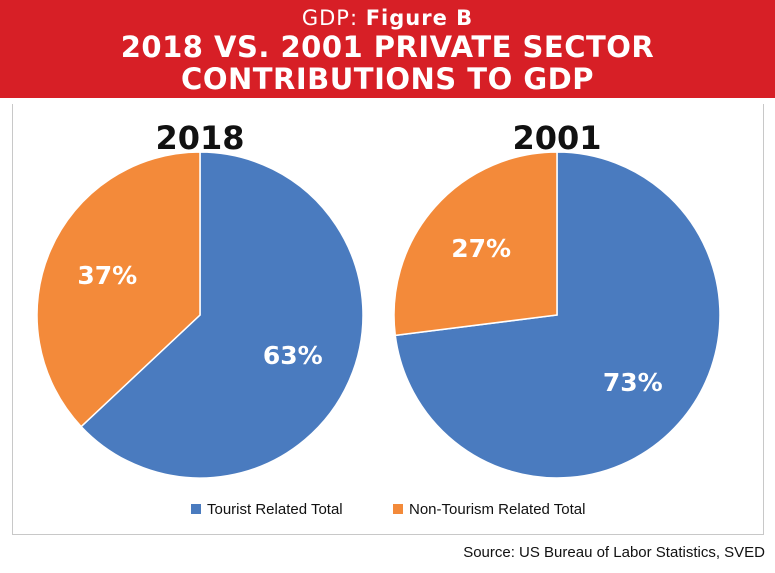  I want to click on kicker-prefix: GDP:, so click(333, 18).